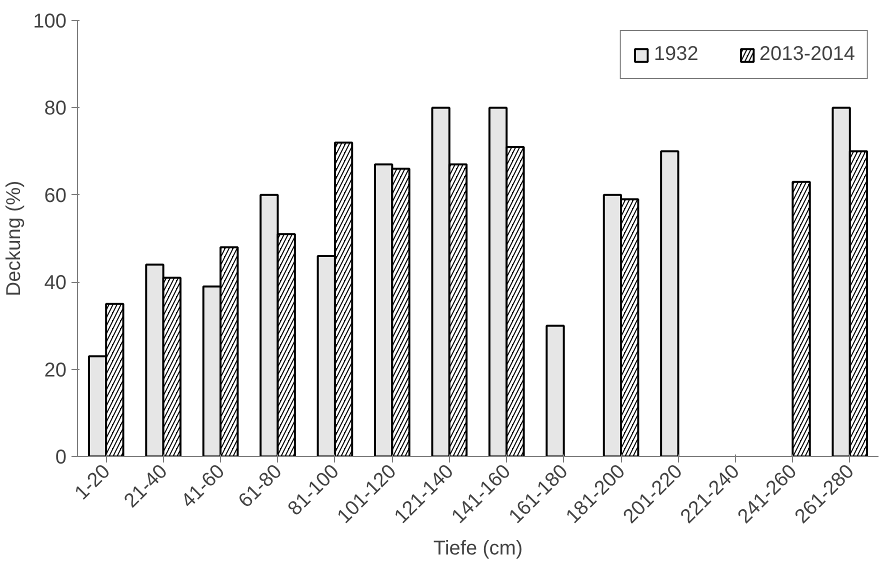 The image size is (883, 562). Describe the element at coordinates (55, 283) in the screenshot. I see `y-tick-label: 40` at that location.